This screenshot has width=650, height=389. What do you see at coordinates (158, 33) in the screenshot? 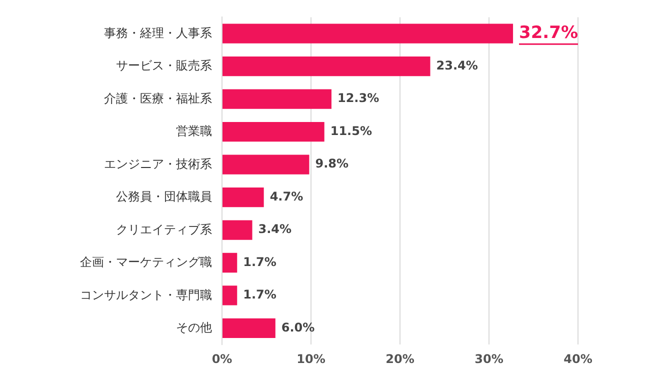
I see `y-tick-label: 事務・経理・人事系` at bounding box center [158, 33].